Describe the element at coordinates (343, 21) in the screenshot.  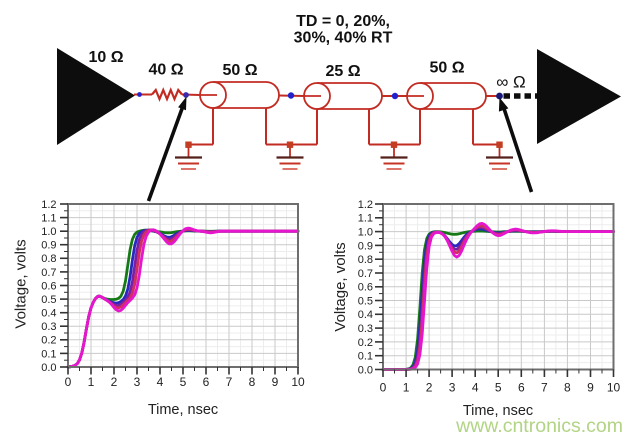
I see `svg-text: TD = 0, 20%,` at that location.